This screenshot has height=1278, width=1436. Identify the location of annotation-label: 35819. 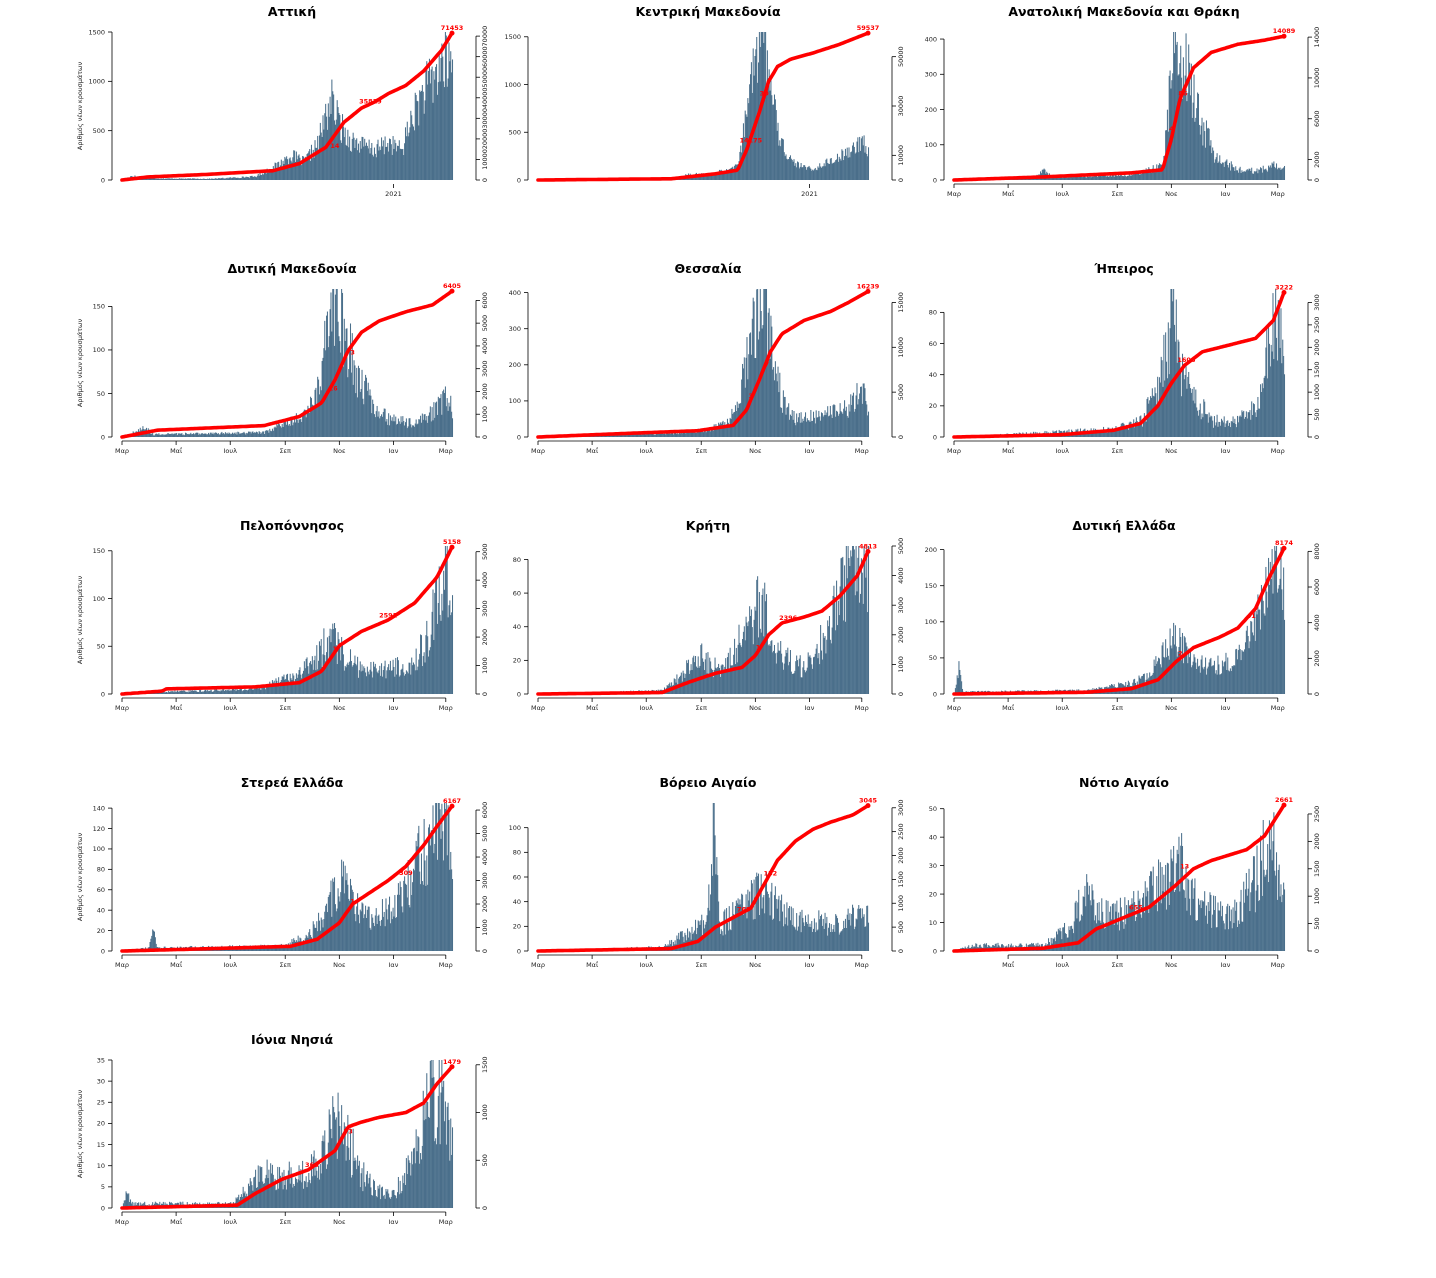
(370, 101).